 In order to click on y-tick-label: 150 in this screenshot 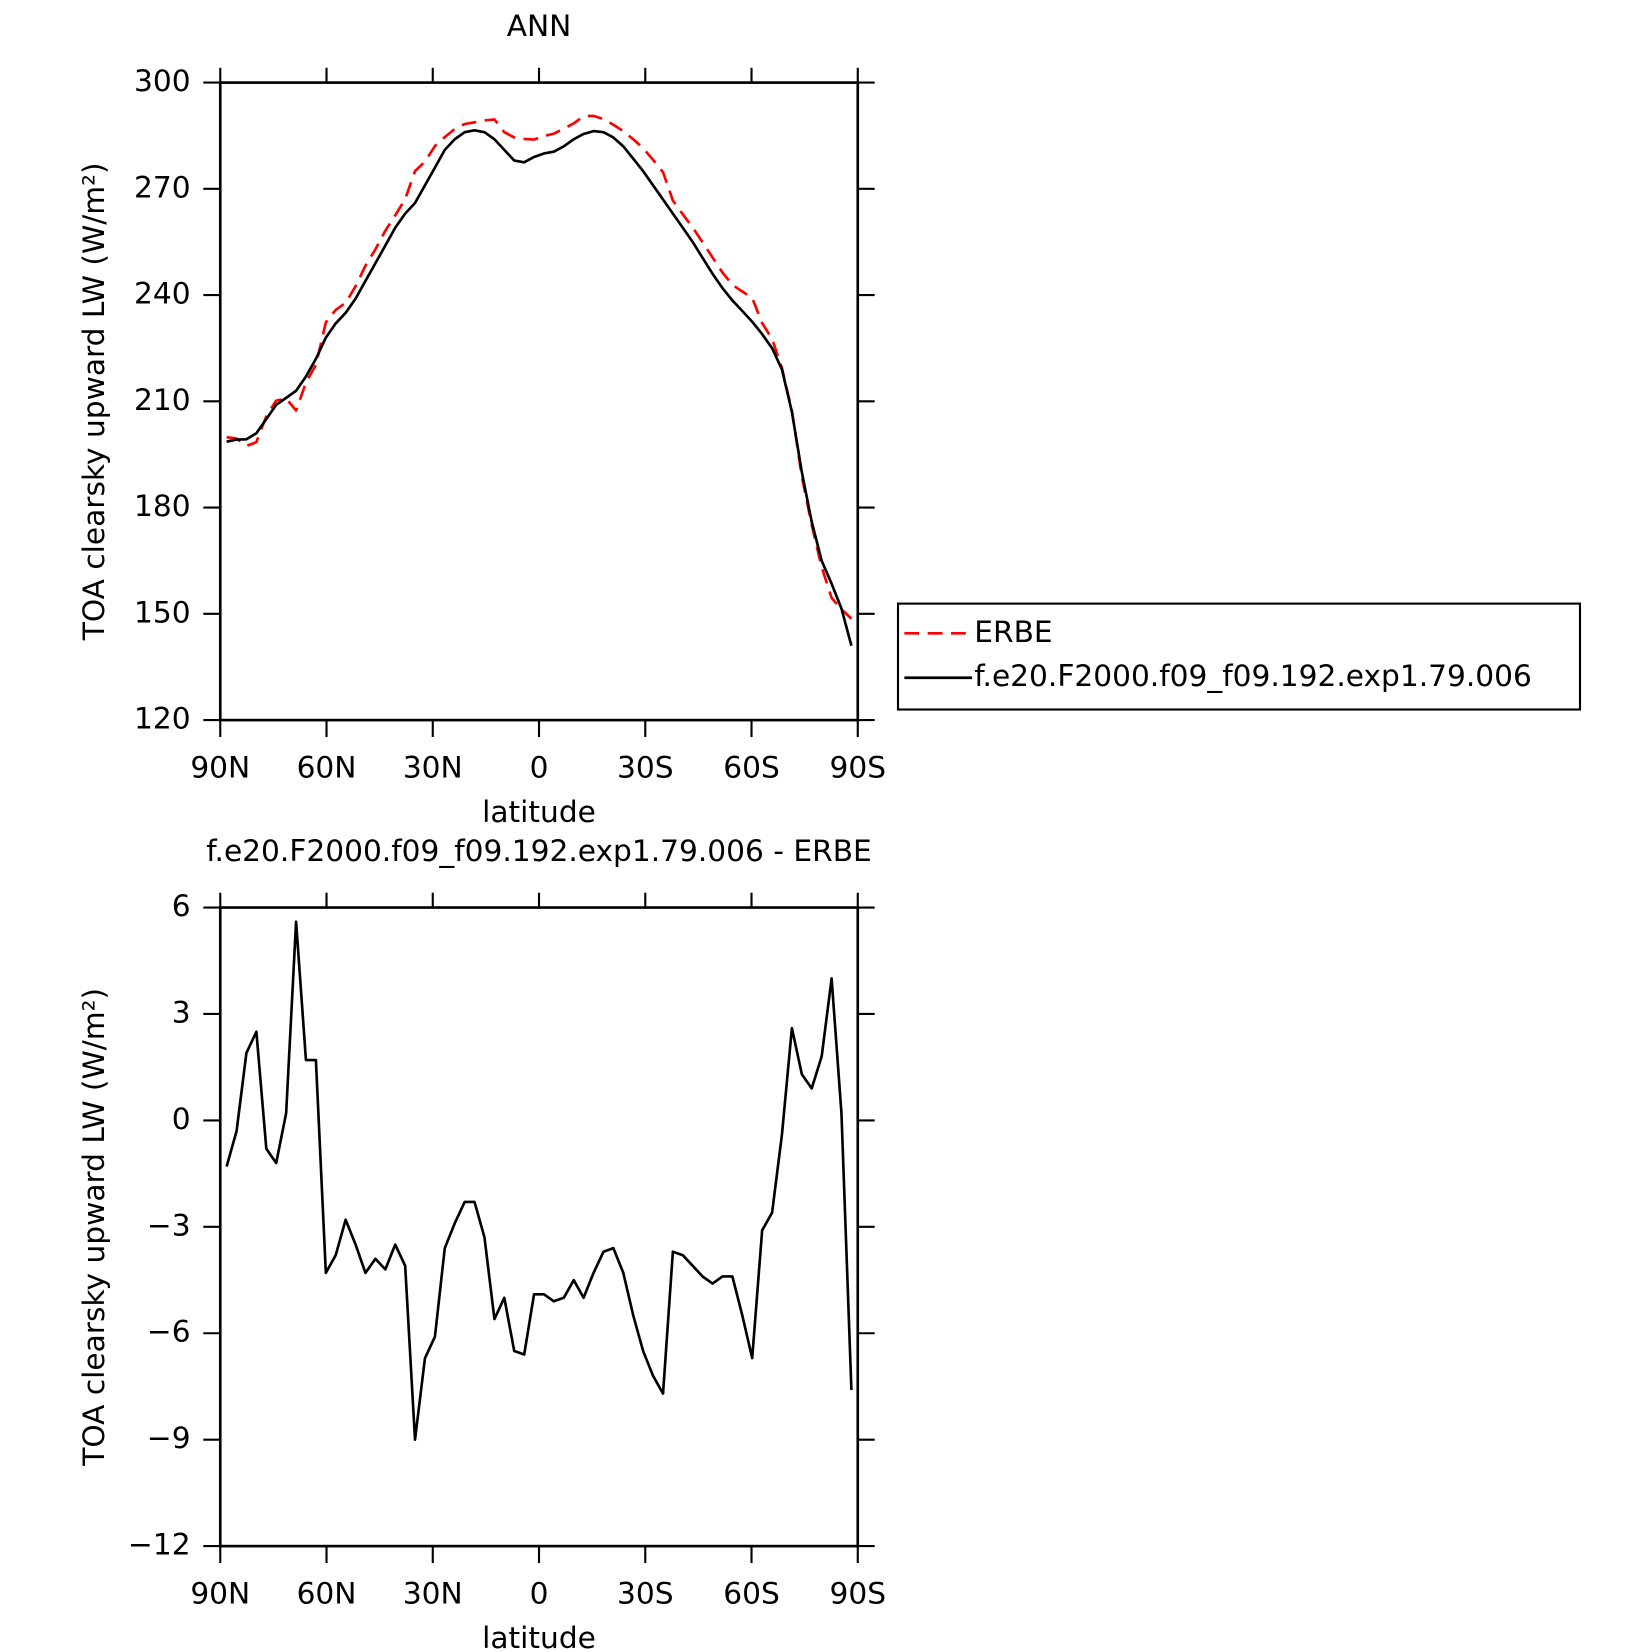, I will do `click(162, 611)`.